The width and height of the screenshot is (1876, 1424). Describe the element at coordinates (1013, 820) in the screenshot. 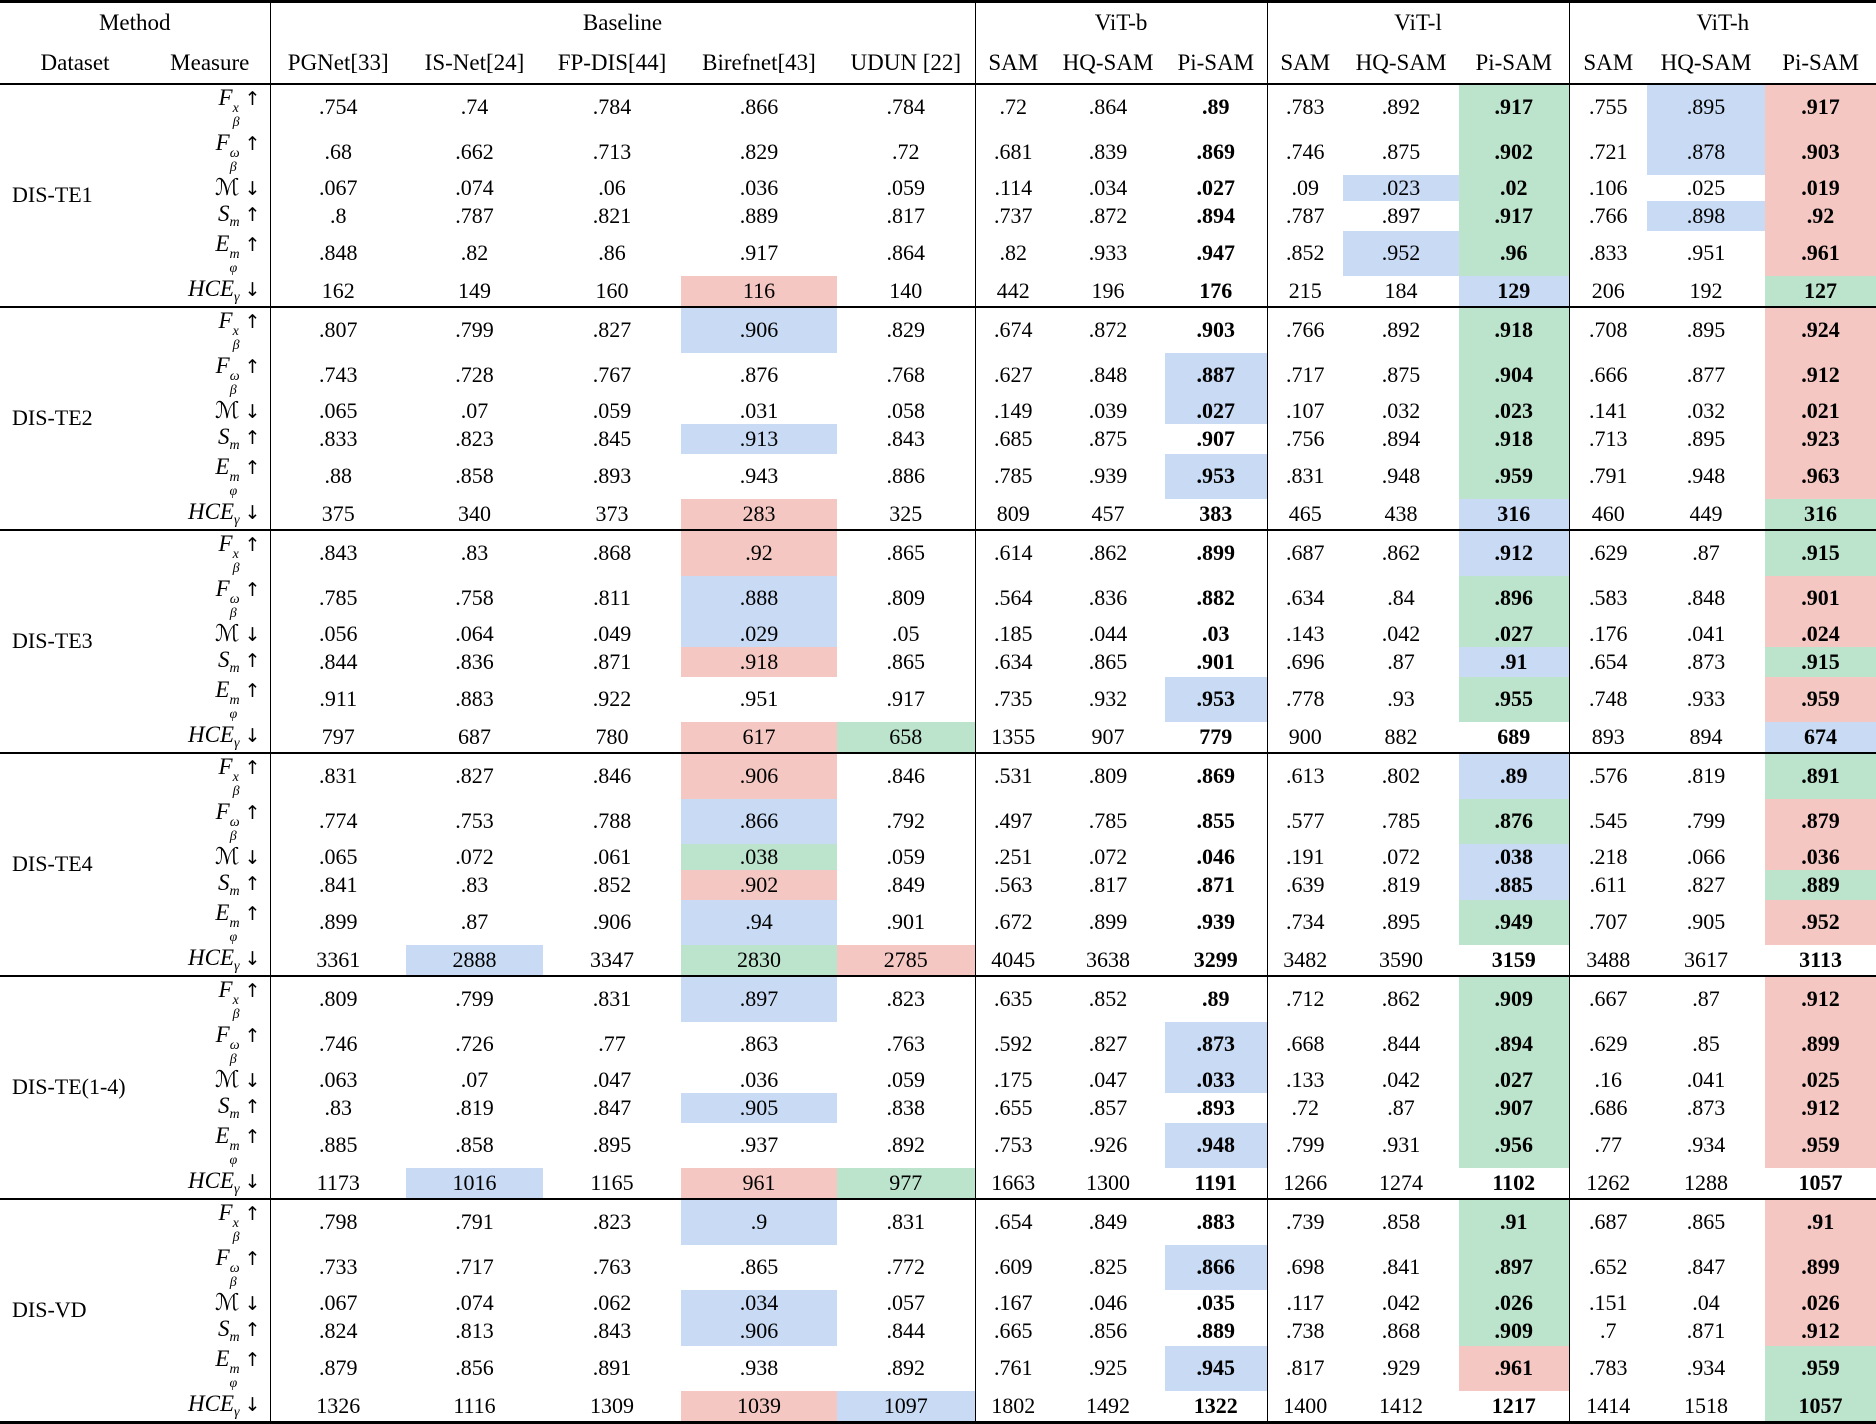

I see `metric-value-cell: .497` at that location.